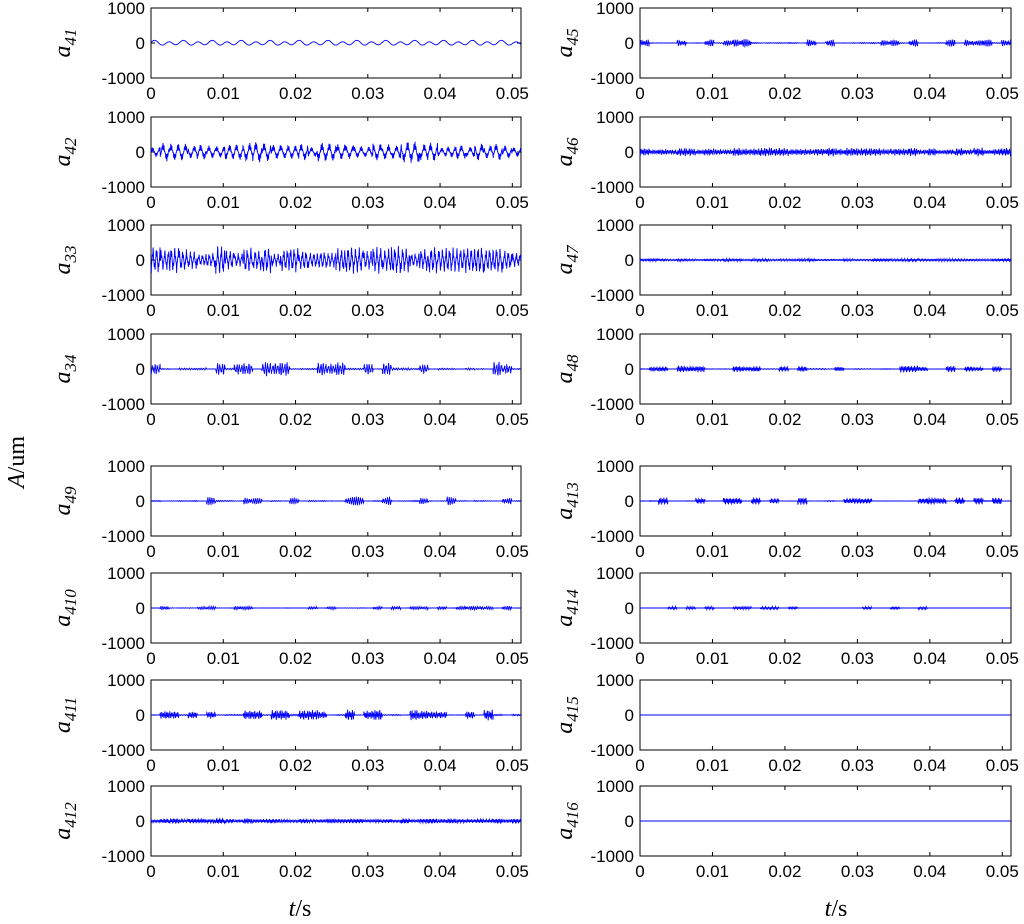 The height and width of the screenshot is (924, 1024). I want to click on subplot-label: a412, so click(65, 821).